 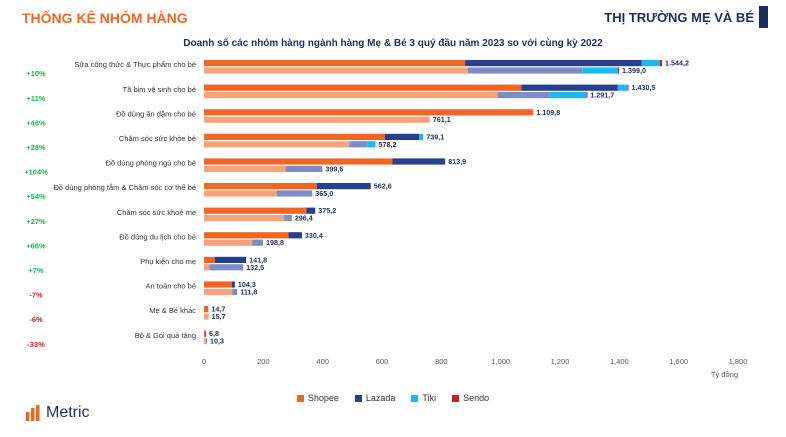 I want to click on legend-label-shopee: Shopee, so click(x=323, y=398).